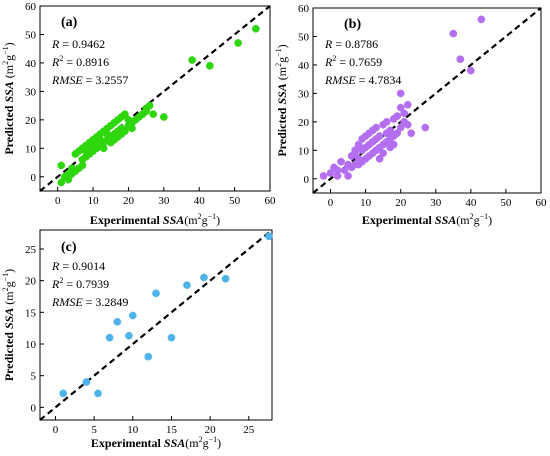 This screenshot has width=550, height=456. Describe the element at coordinates (94, 430) in the screenshot. I see `x-tick-label: 5` at that location.